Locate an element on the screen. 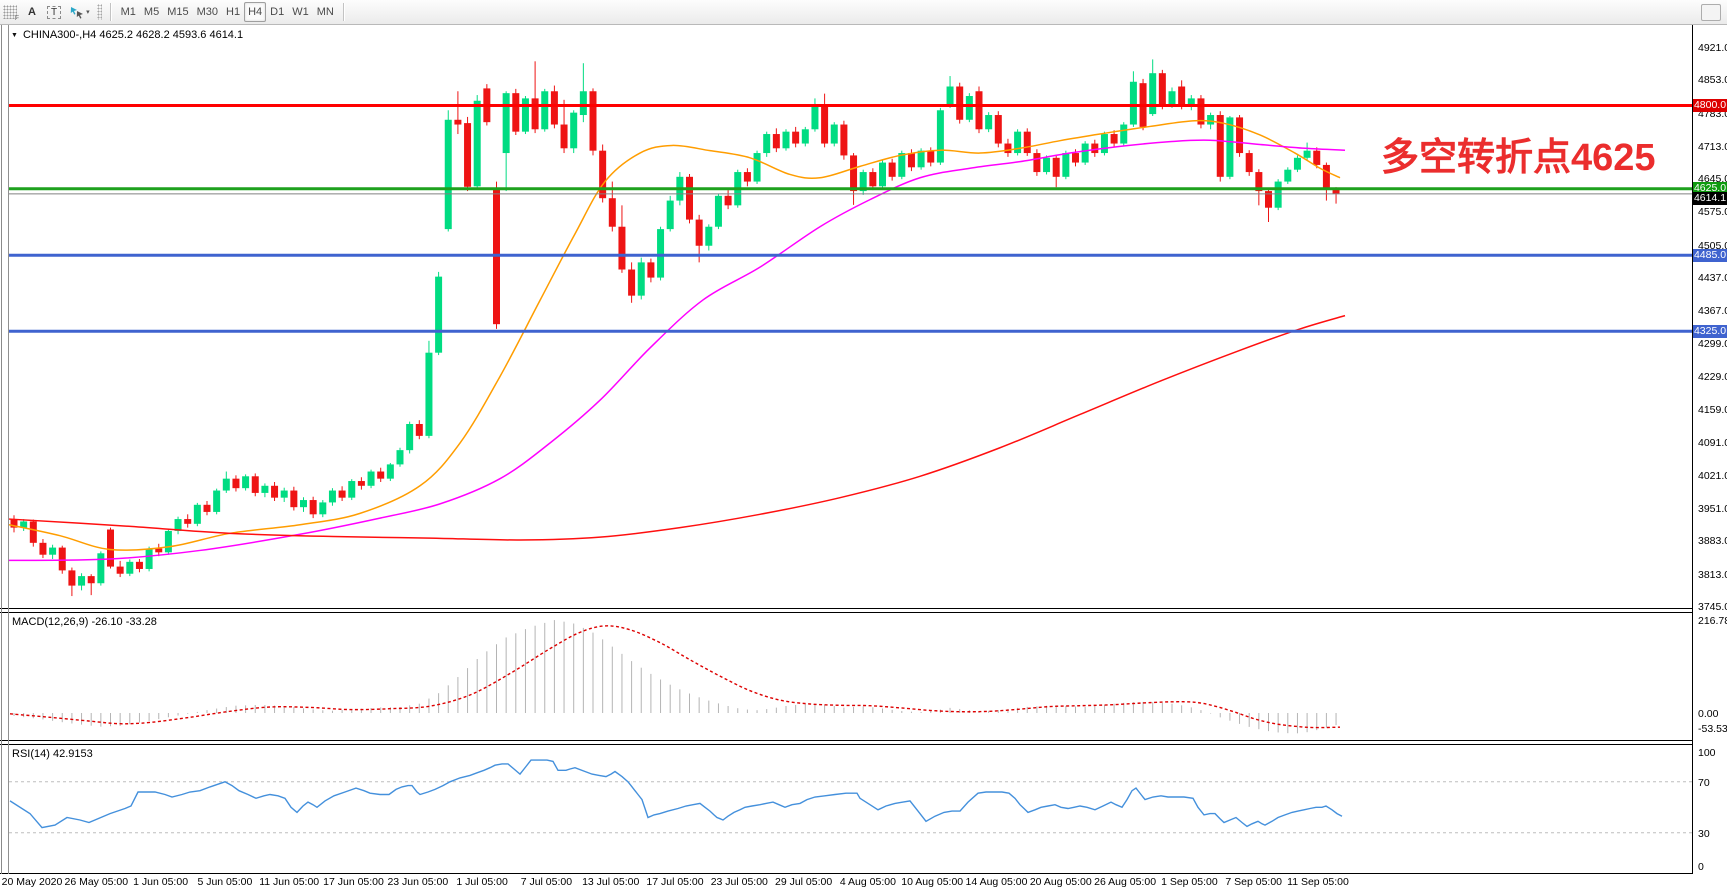 The height and width of the screenshot is (890, 1727). timeframe-button-w1: W1 is located at coordinates (300, 12).